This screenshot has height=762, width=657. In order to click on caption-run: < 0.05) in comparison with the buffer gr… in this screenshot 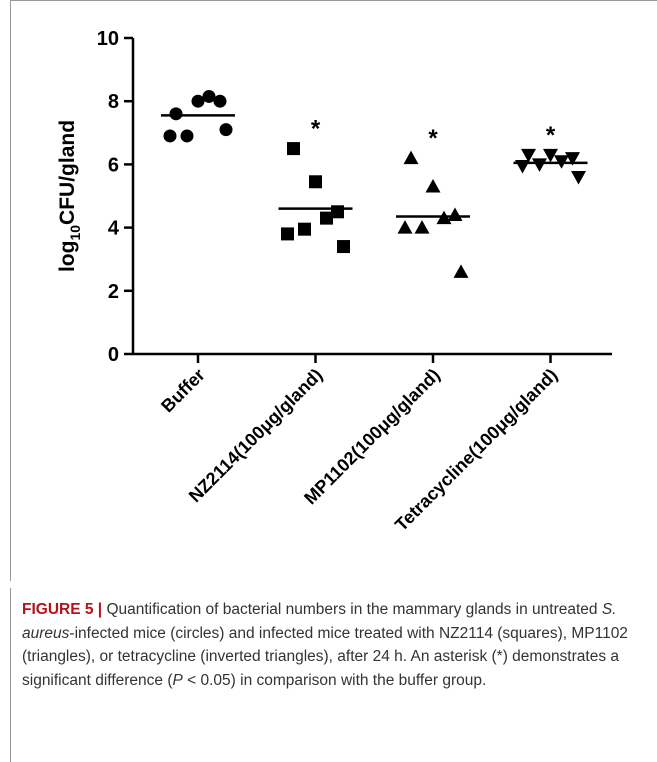, I will do `click(334, 680)`.